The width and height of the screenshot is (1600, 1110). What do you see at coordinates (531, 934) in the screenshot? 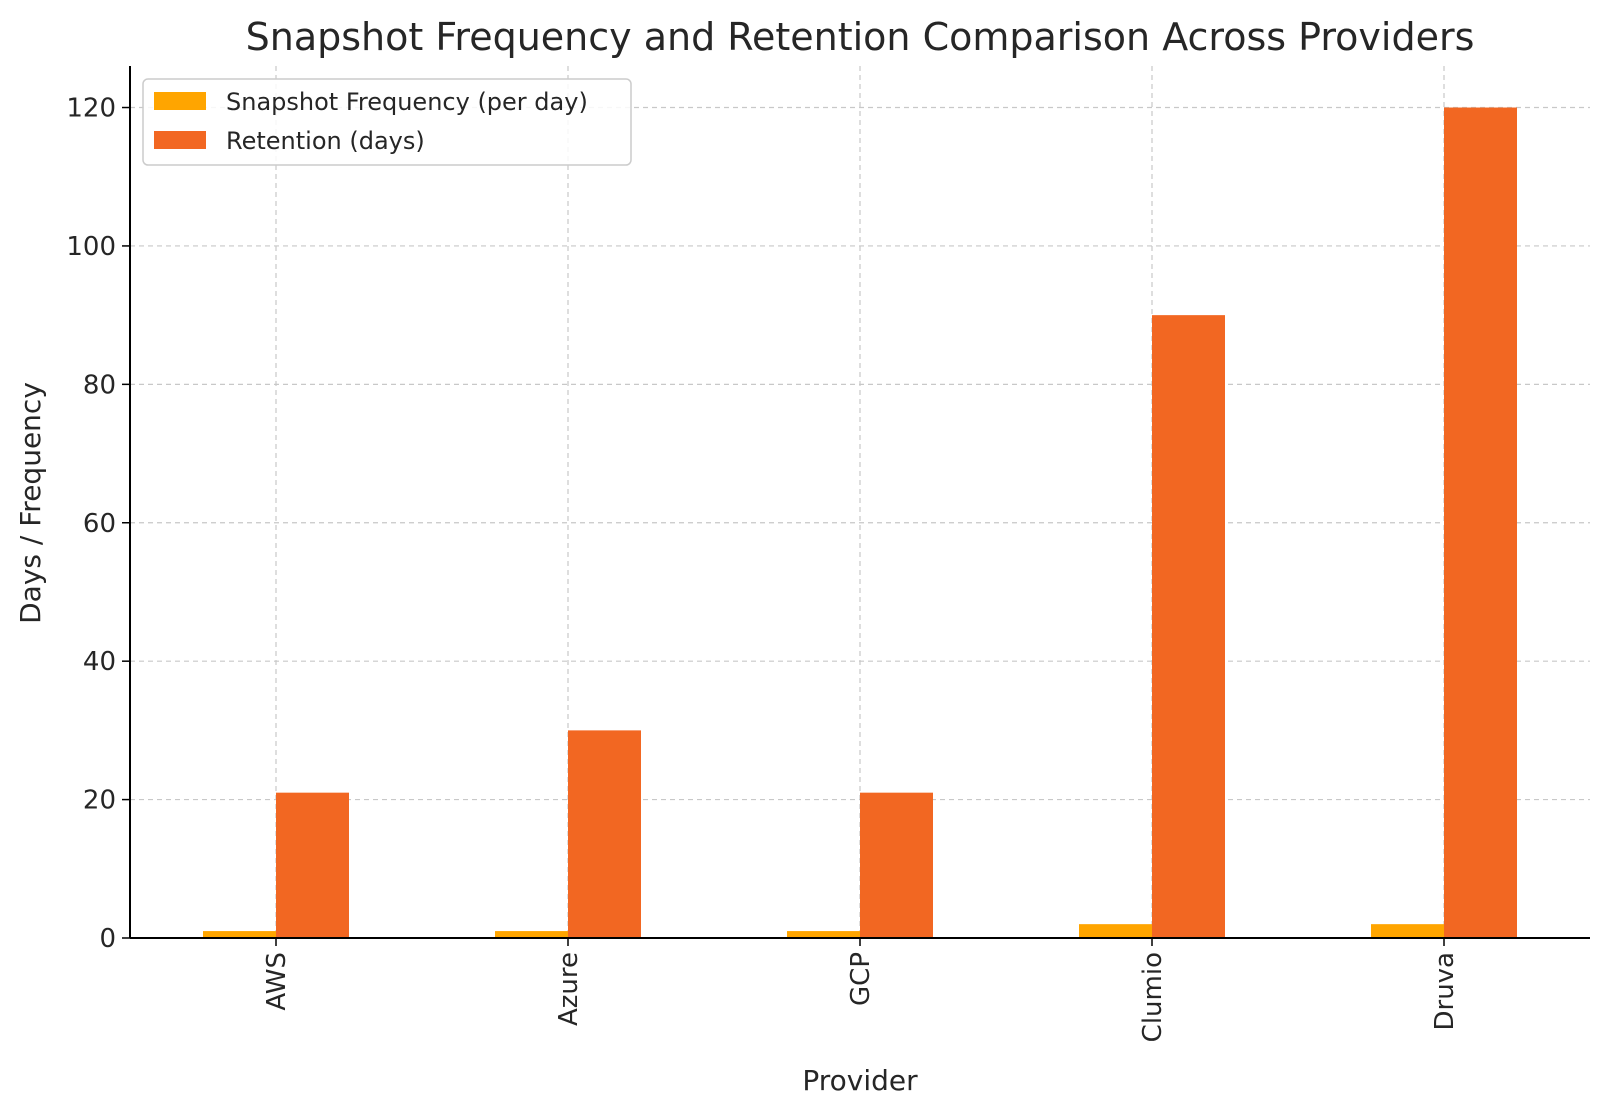
I see `bar-frequency-azure` at bounding box center [531, 934].